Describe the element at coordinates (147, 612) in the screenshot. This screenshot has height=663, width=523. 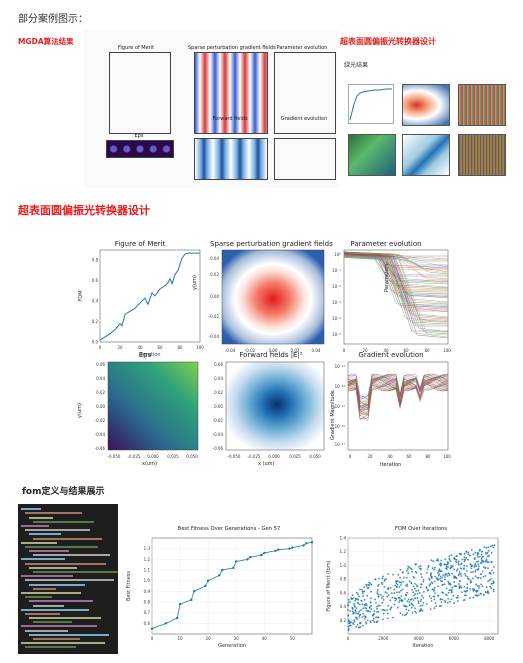
I see `fitness-ytick: 0.7` at that location.